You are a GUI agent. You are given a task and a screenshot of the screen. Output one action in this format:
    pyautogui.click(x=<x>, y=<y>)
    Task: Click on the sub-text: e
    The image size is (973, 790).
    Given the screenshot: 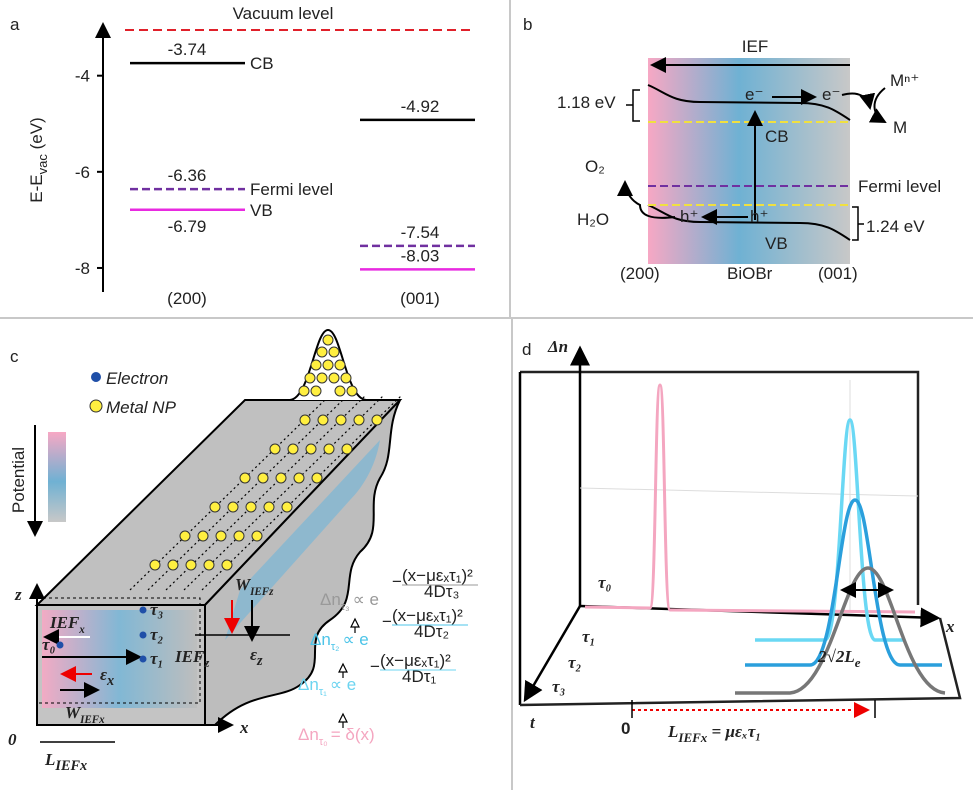 What is the action you would take?
    pyautogui.click(x=858, y=662)
    